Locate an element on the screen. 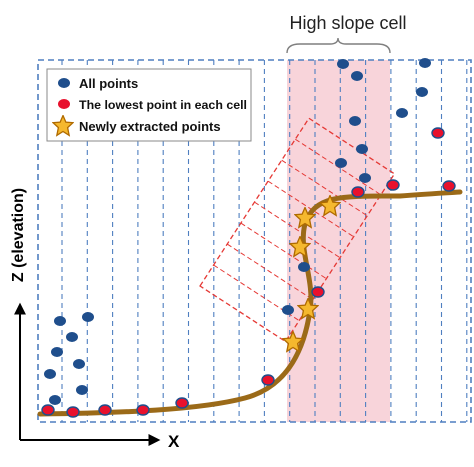 The width and height of the screenshot is (474, 467). x-axis-label: X is located at coordinates (174, 441).